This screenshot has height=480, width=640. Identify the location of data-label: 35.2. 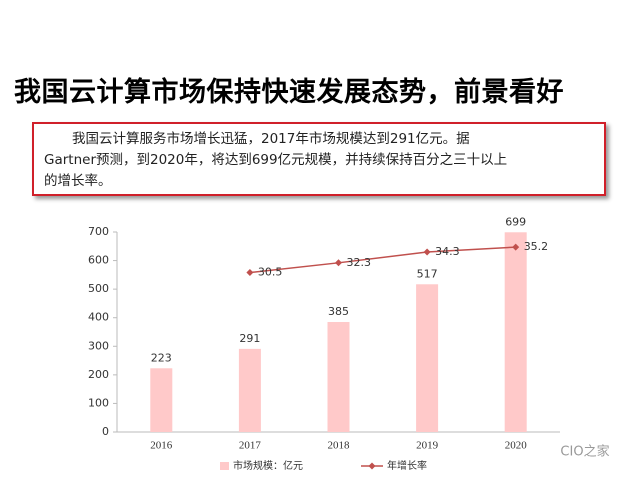
(536, 246).